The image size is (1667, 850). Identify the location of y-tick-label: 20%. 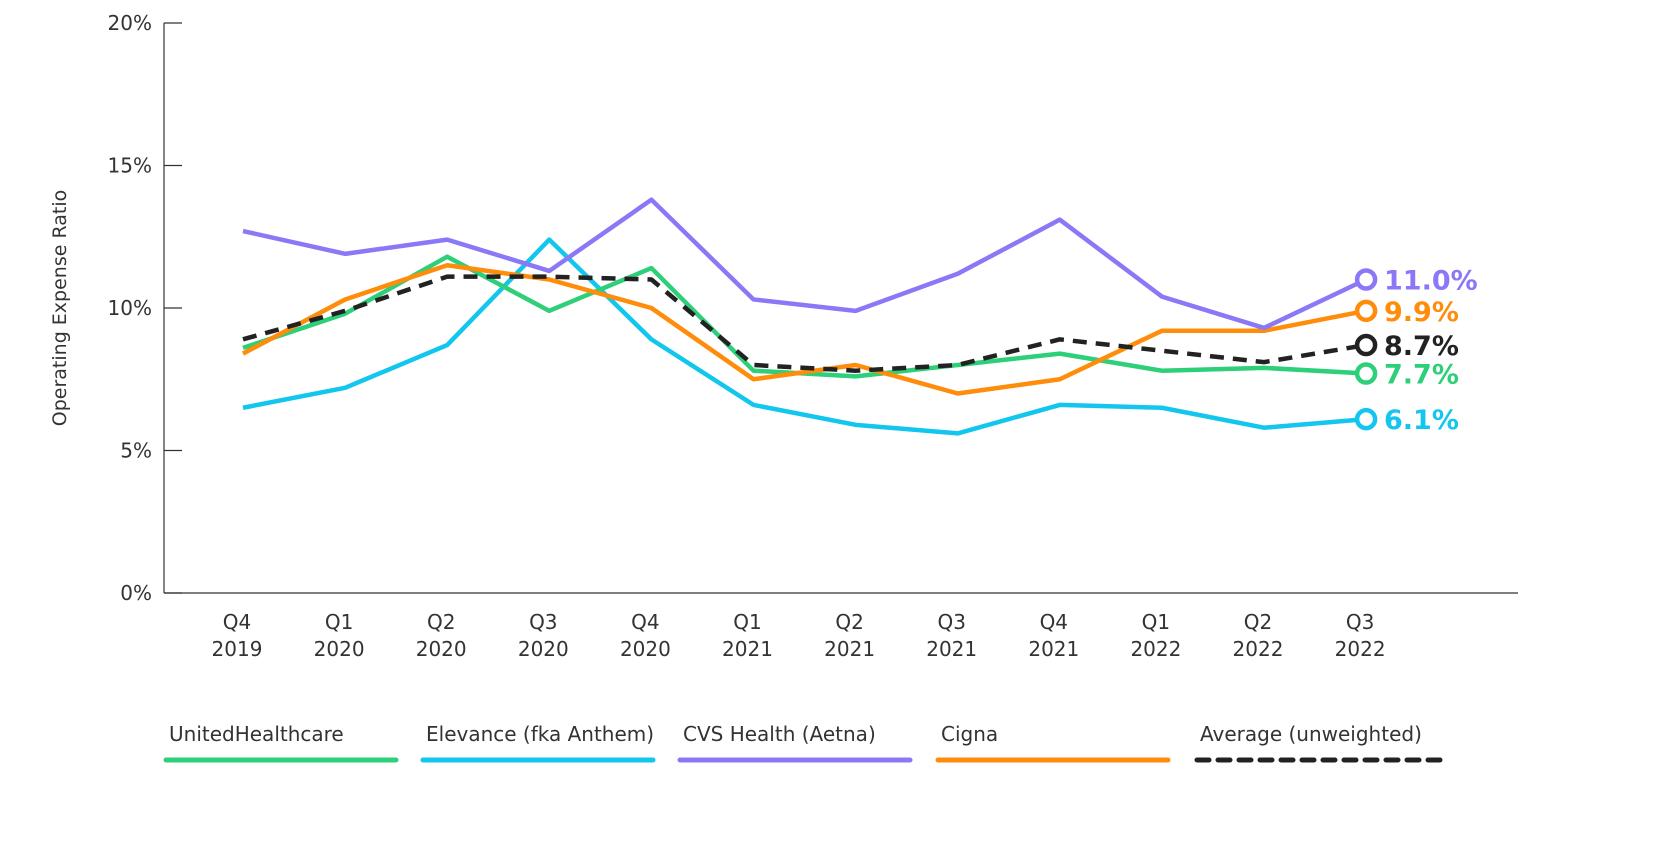
(130, 23).